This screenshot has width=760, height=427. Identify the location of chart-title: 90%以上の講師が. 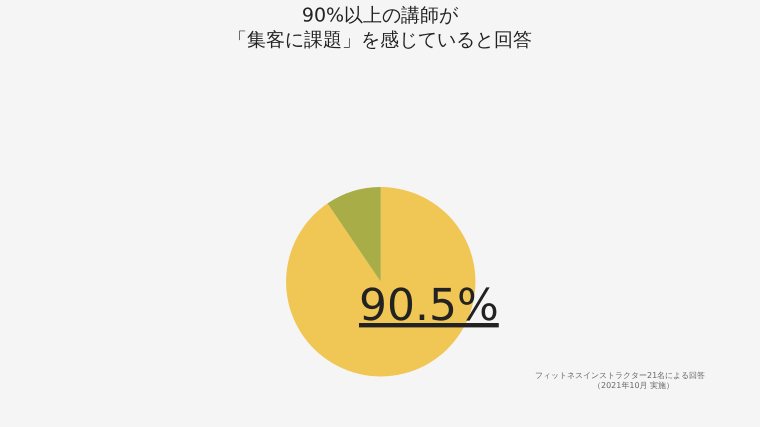
(381, 15).